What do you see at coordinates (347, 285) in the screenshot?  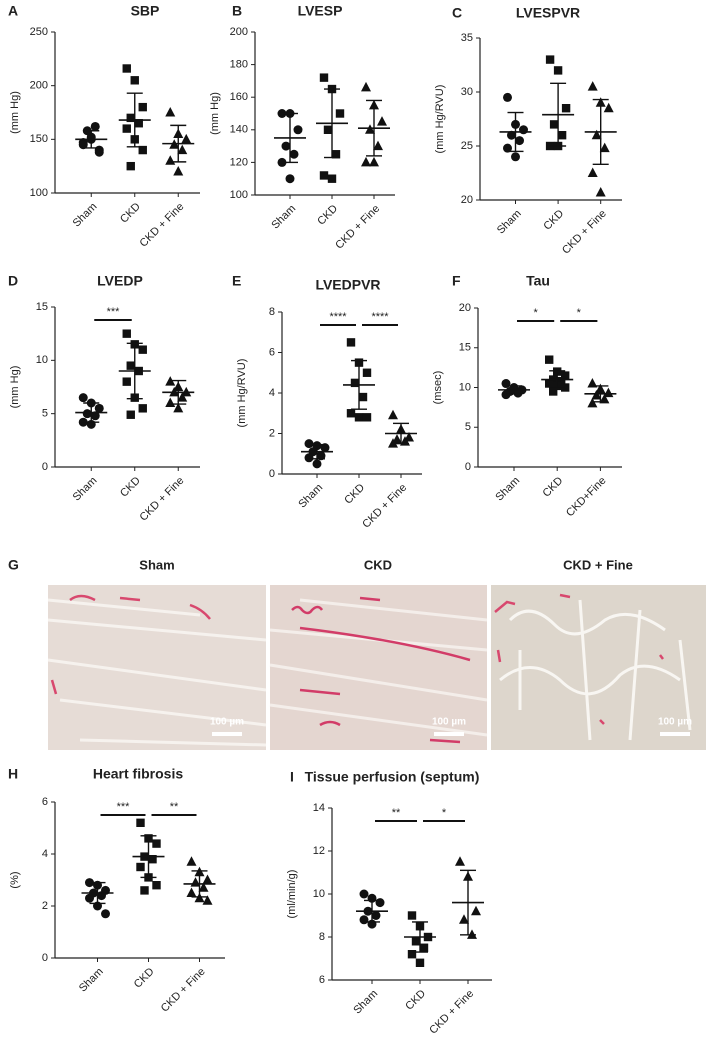 I see `chart-title: LVEDPVR` at bounding box center [347, 285].